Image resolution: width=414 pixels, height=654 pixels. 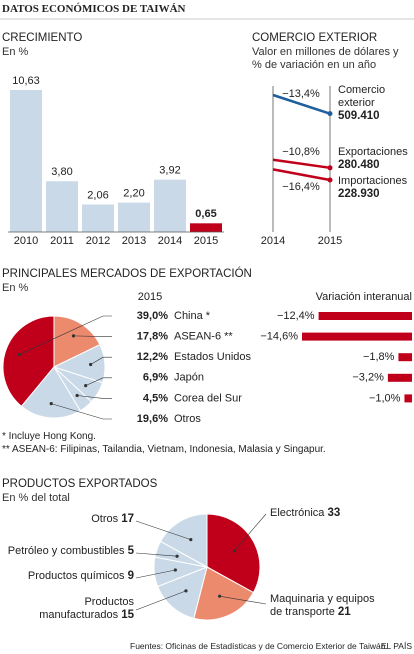 What do you see at coordinates (368, 378) in the screenshot?
I see `change-label: −3,2%` at bounding box center [368, 378].